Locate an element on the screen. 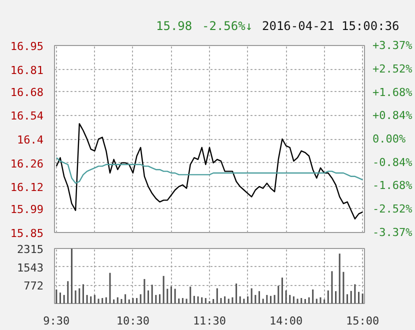 This screenshot has width=415, height=330. text: 2016-04-21 15:00:36 is located at coordinates (331, 26).